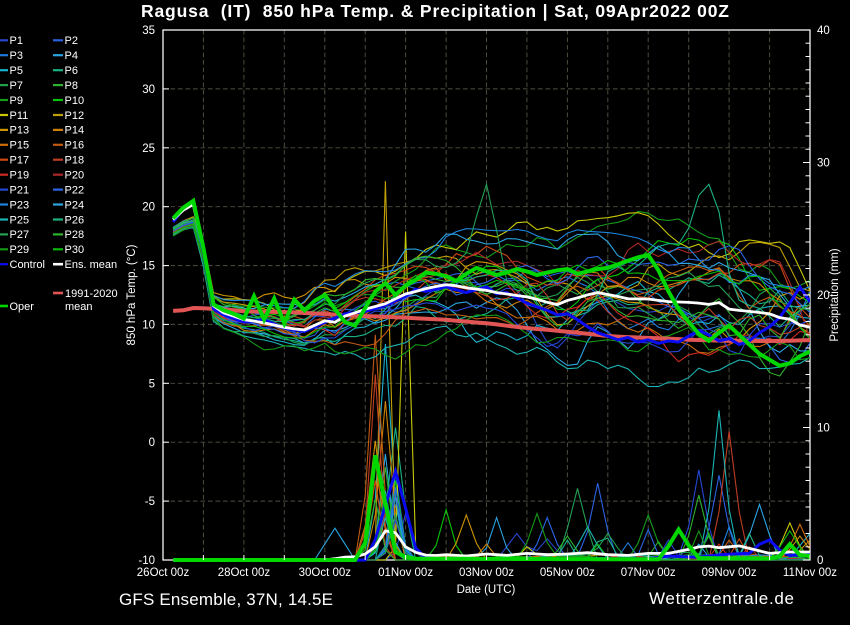  Describe the element at coordinates (729, 573) in the screenshot. I see `svg-text: 09Nov 00z` at that location.